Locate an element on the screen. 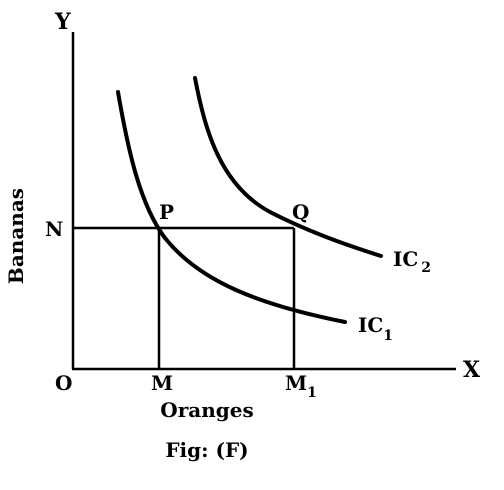 This screenshot has width=504, height=490. figure-caption: Fig: (F) is located at coordinates (206, 450).